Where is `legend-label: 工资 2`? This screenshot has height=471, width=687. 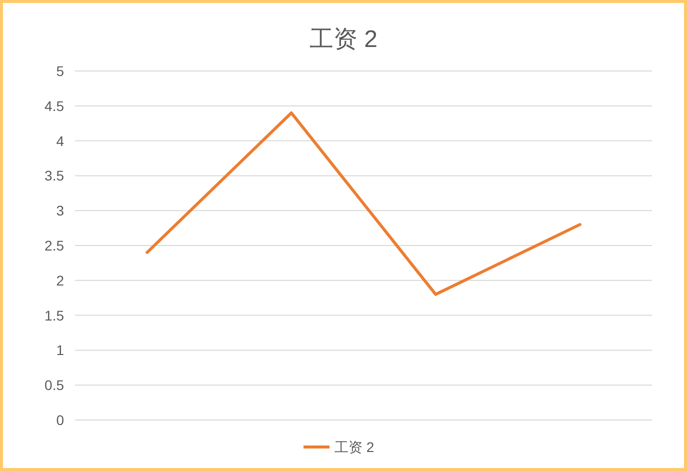
legend-label: 工资 2 is located at coordinates (354, 447).